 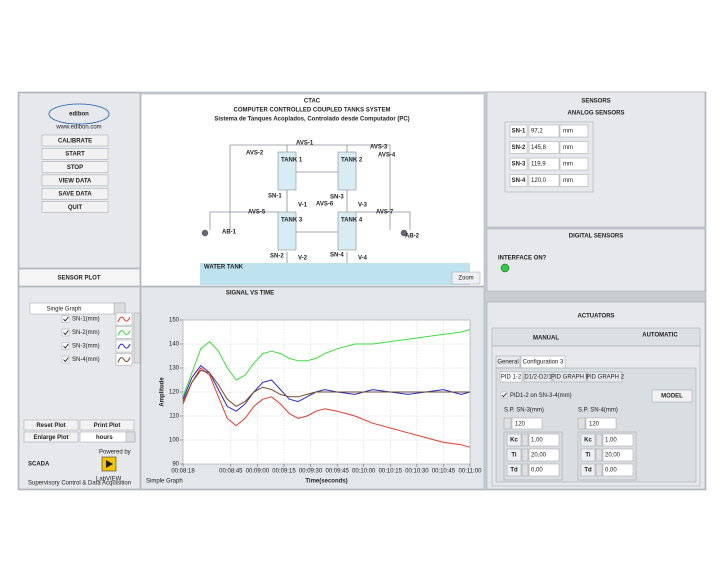 I want to click on sensor-name-box, so click(x=518, y=180).